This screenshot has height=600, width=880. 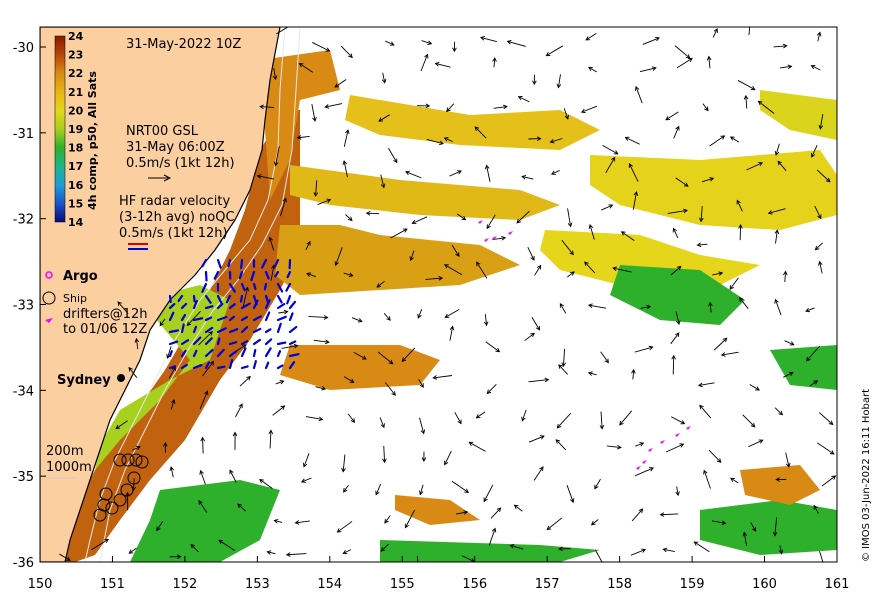 What do you see at coordinates (75, 92) in the screenshot?
I see `colorbar-tick-label: 21` at bounding box center [75, 92].